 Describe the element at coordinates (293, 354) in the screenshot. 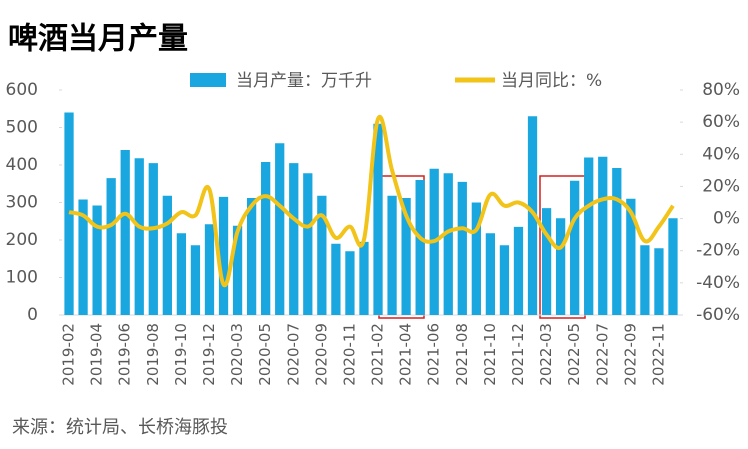

I see `x-tick-label: 2020-07` at that location.